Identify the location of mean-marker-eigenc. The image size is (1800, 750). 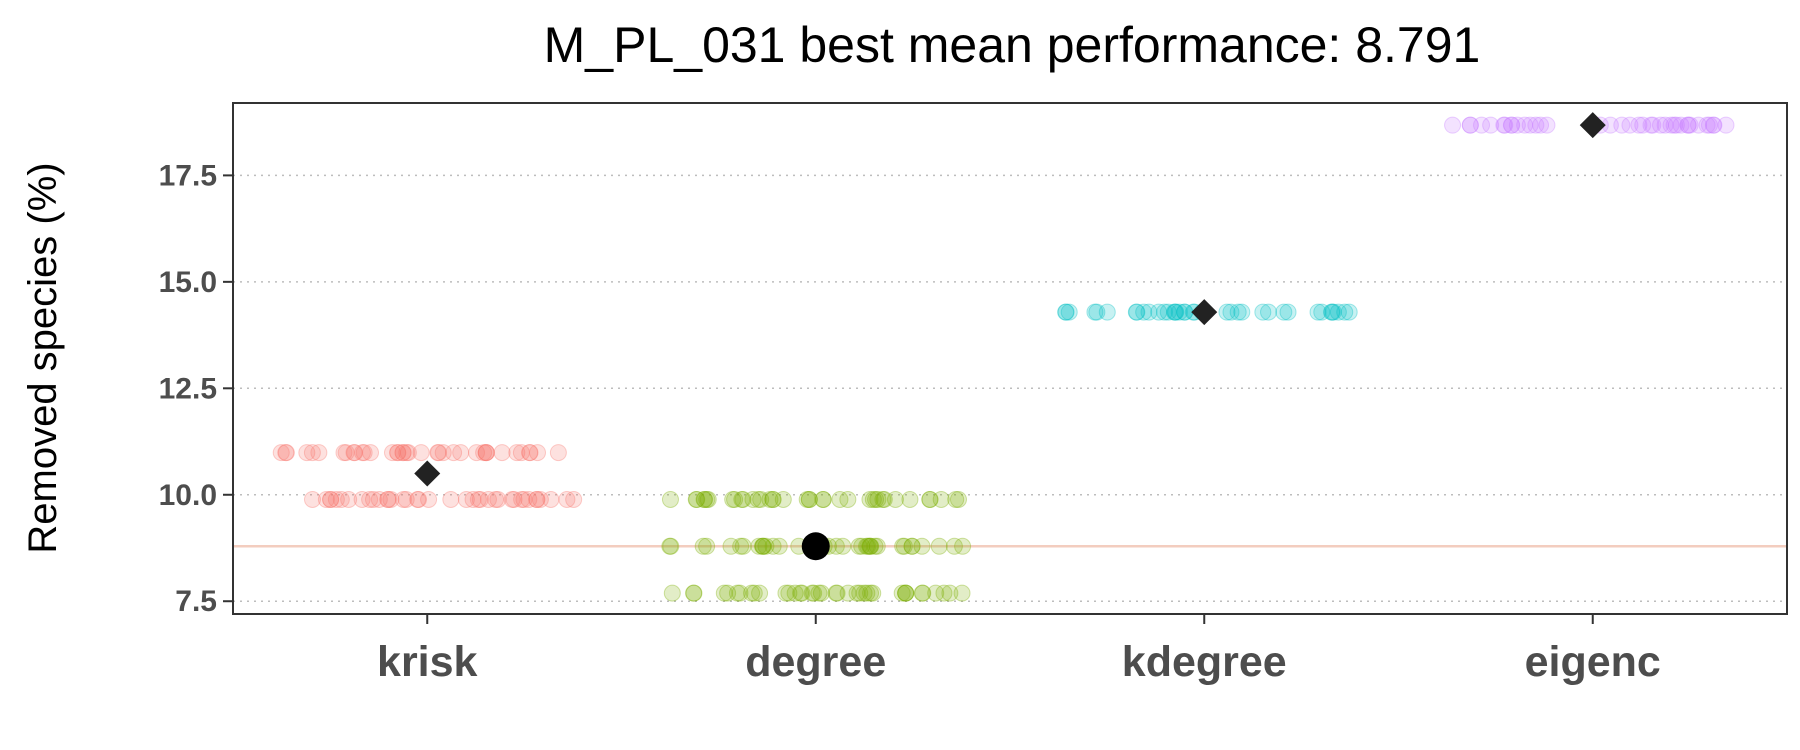
(1592, 125).